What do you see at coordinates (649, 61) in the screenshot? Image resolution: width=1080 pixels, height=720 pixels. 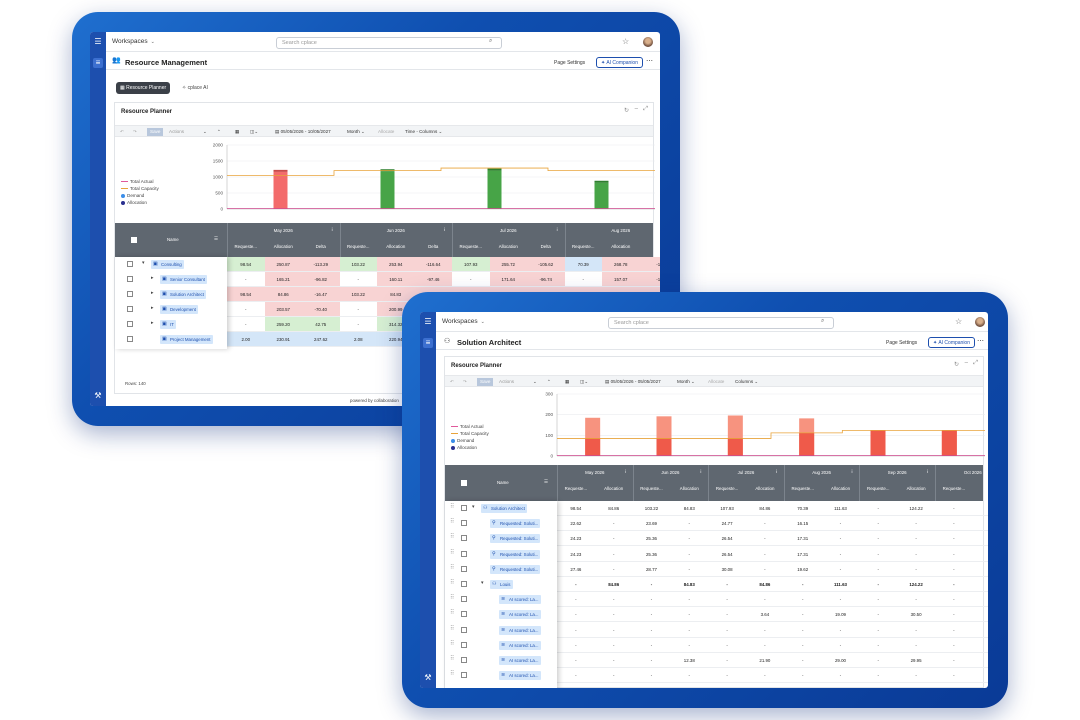 I see `more-icon: ⋯` at bounding box center [649, 61].